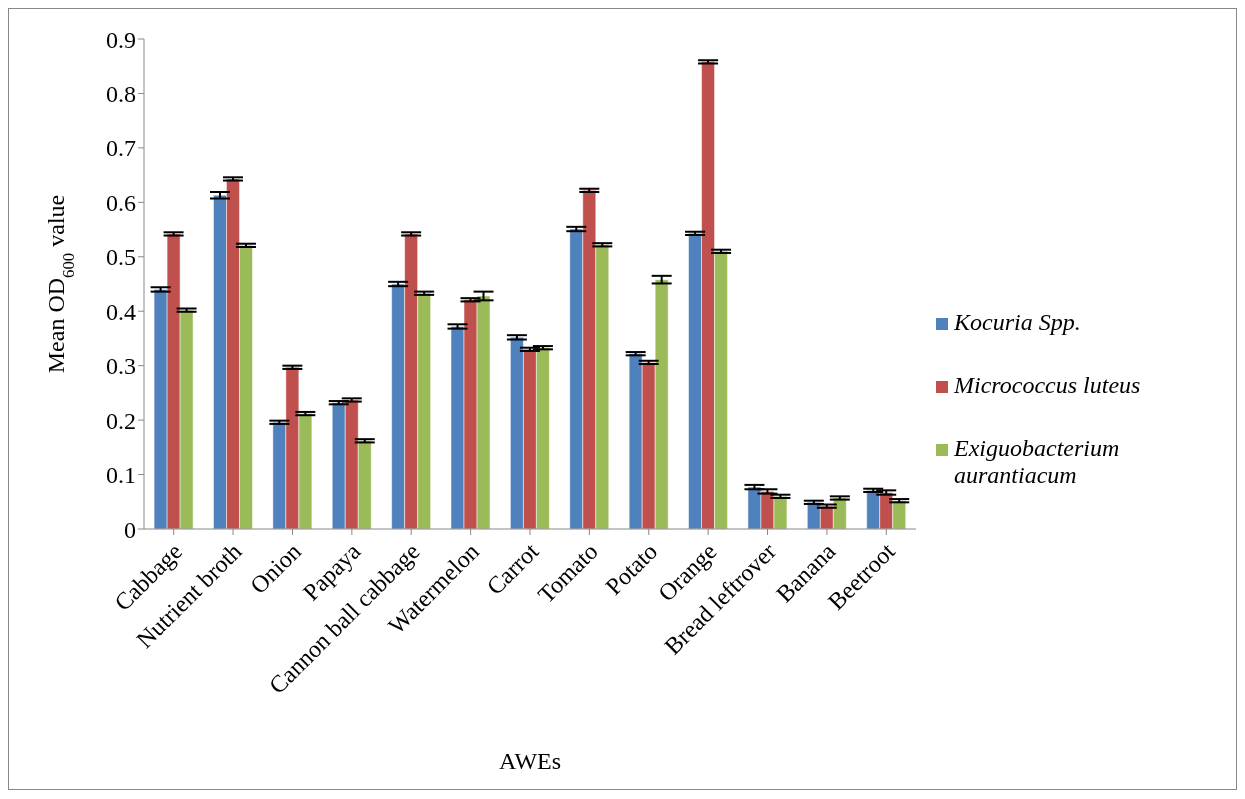 This screenshot has height=799, width=1245. I want to click on y-tick-label: 0, so click(130, 529).